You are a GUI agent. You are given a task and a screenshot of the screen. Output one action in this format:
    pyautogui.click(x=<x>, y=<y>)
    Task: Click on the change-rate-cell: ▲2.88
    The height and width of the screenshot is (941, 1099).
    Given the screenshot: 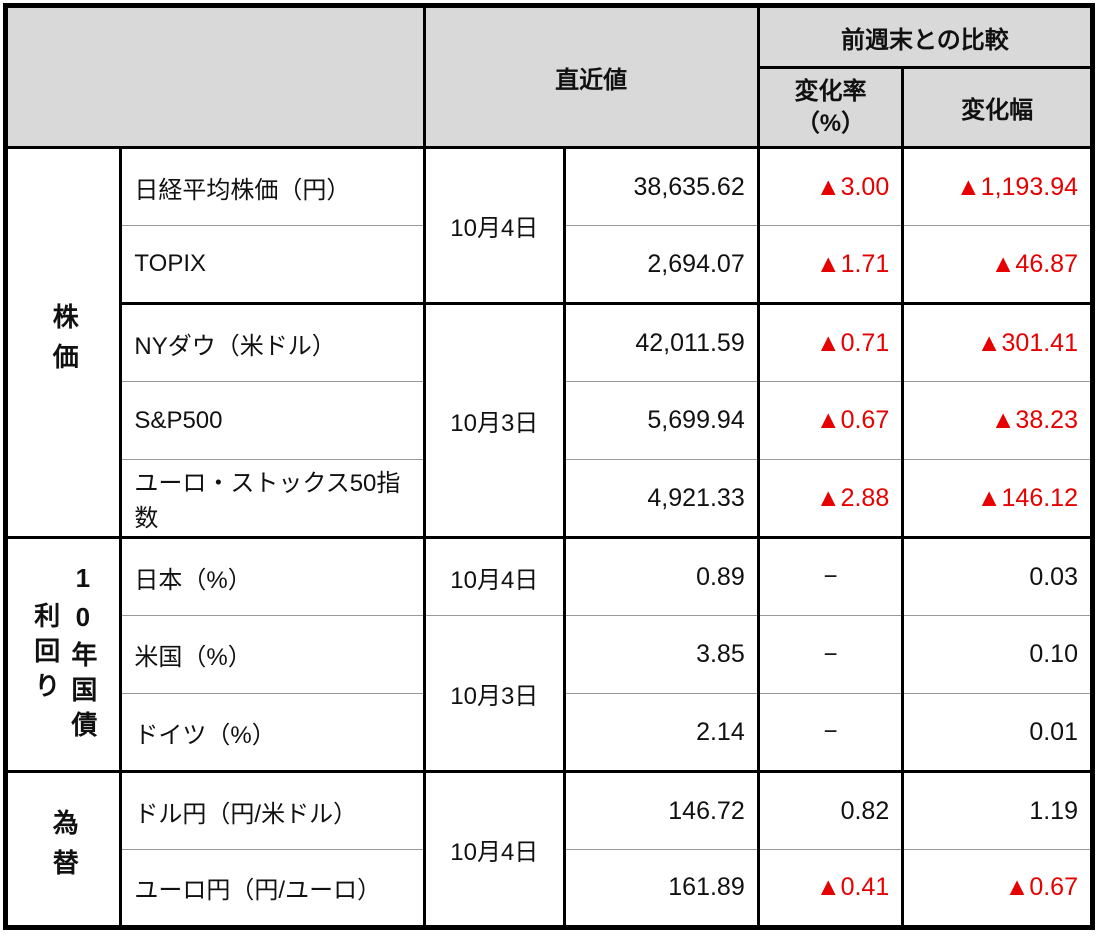 What is the action you would take?
    pyautogui.click(x=830, y=498)
    